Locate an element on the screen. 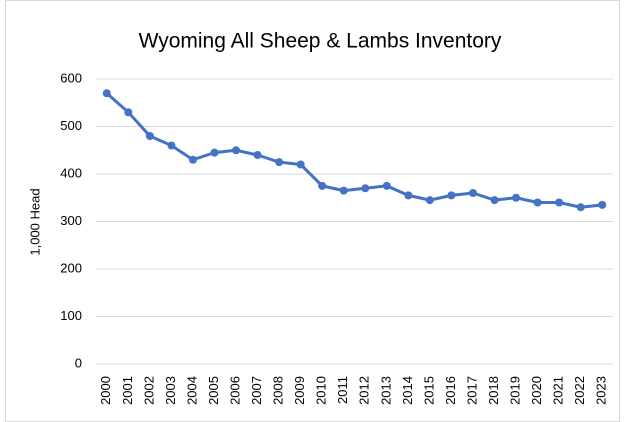 The image size is (625, 422). x-tick-label: 2002 is located at coordinates (148, 390).